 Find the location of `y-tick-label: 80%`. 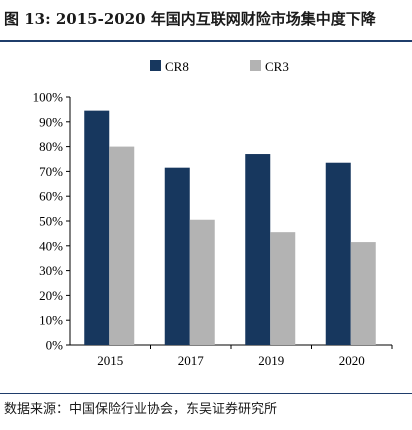

y-tick-label: 80% is located at coordinates (51, 146).